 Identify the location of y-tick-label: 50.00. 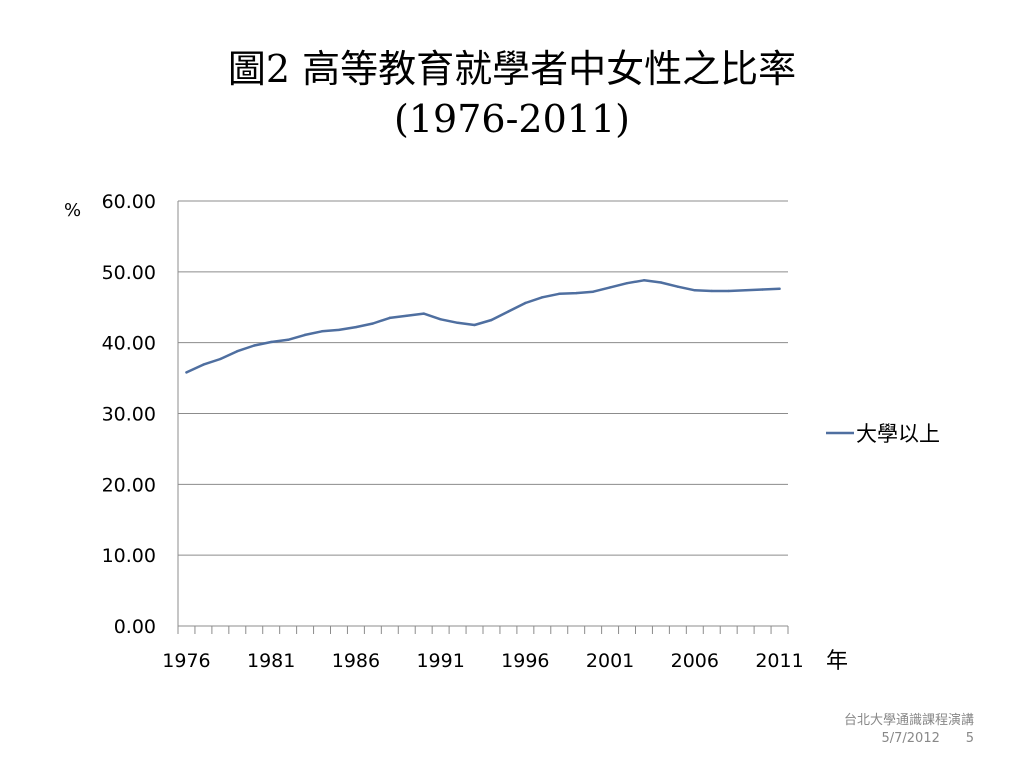
(129, 273).